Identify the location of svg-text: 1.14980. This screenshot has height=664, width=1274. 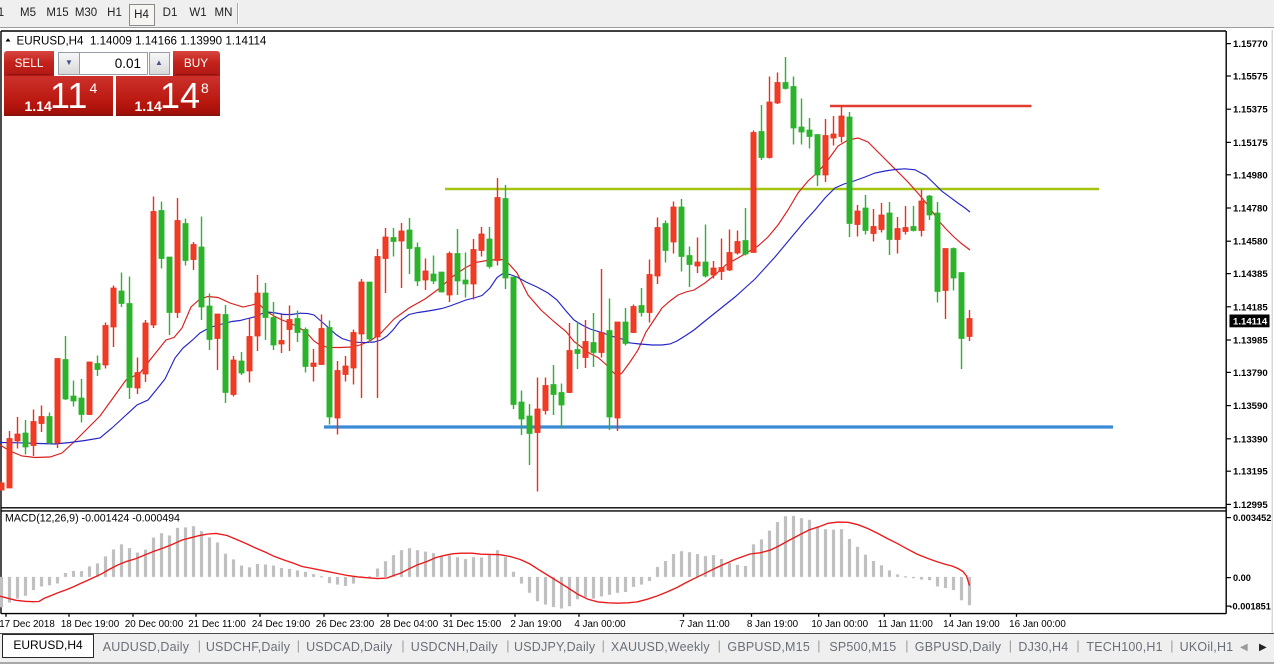
(1250, 175).